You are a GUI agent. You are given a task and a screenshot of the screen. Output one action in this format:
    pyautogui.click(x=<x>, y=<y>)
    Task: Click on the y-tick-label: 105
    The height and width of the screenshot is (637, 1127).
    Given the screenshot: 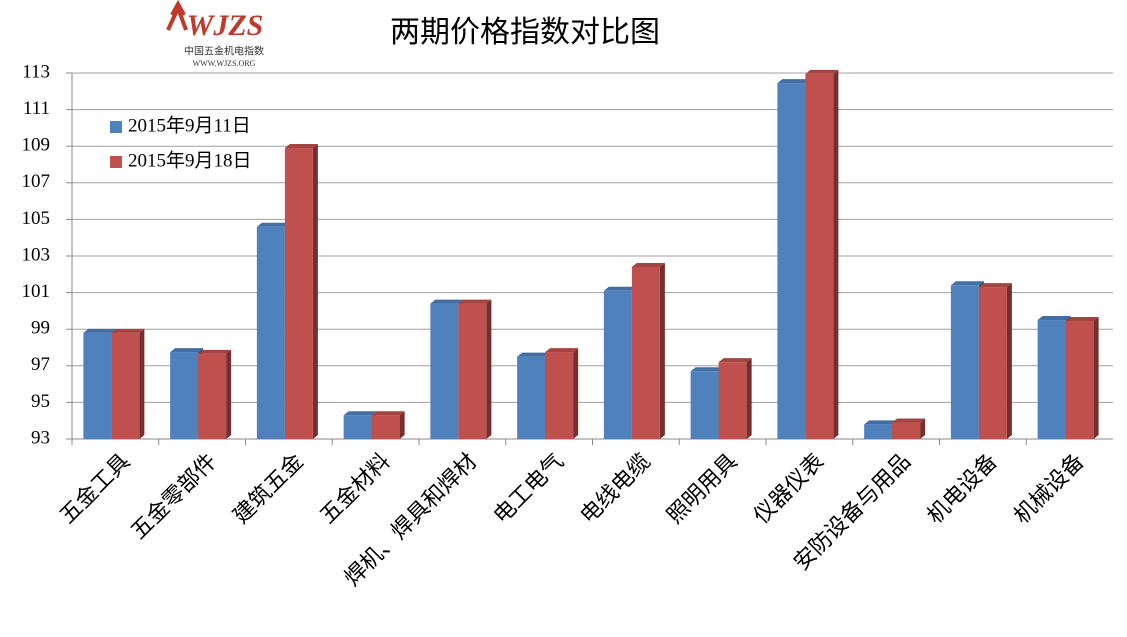 What is the action you would take?
    pyautogui.click(x=36, y=218)
    